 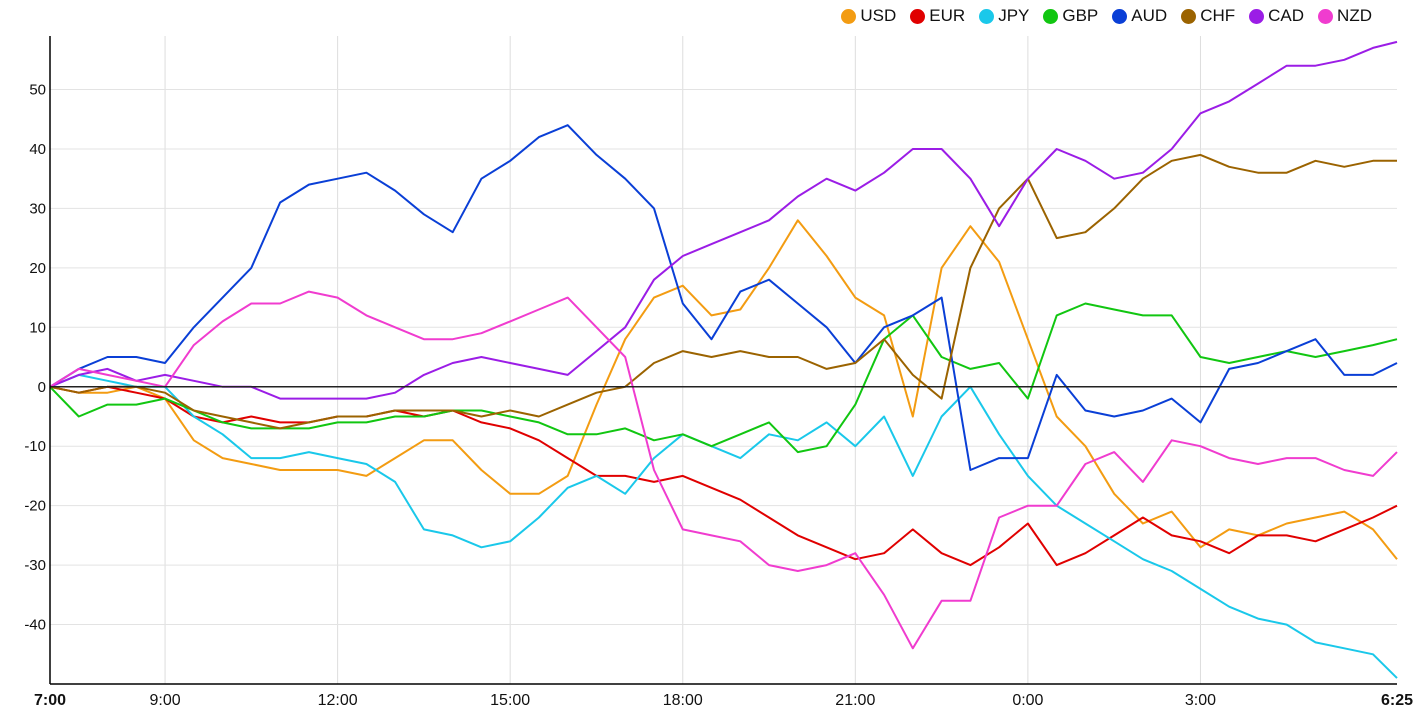 I want to click on legend-dot-nzd, so click(x=1326, y=16).